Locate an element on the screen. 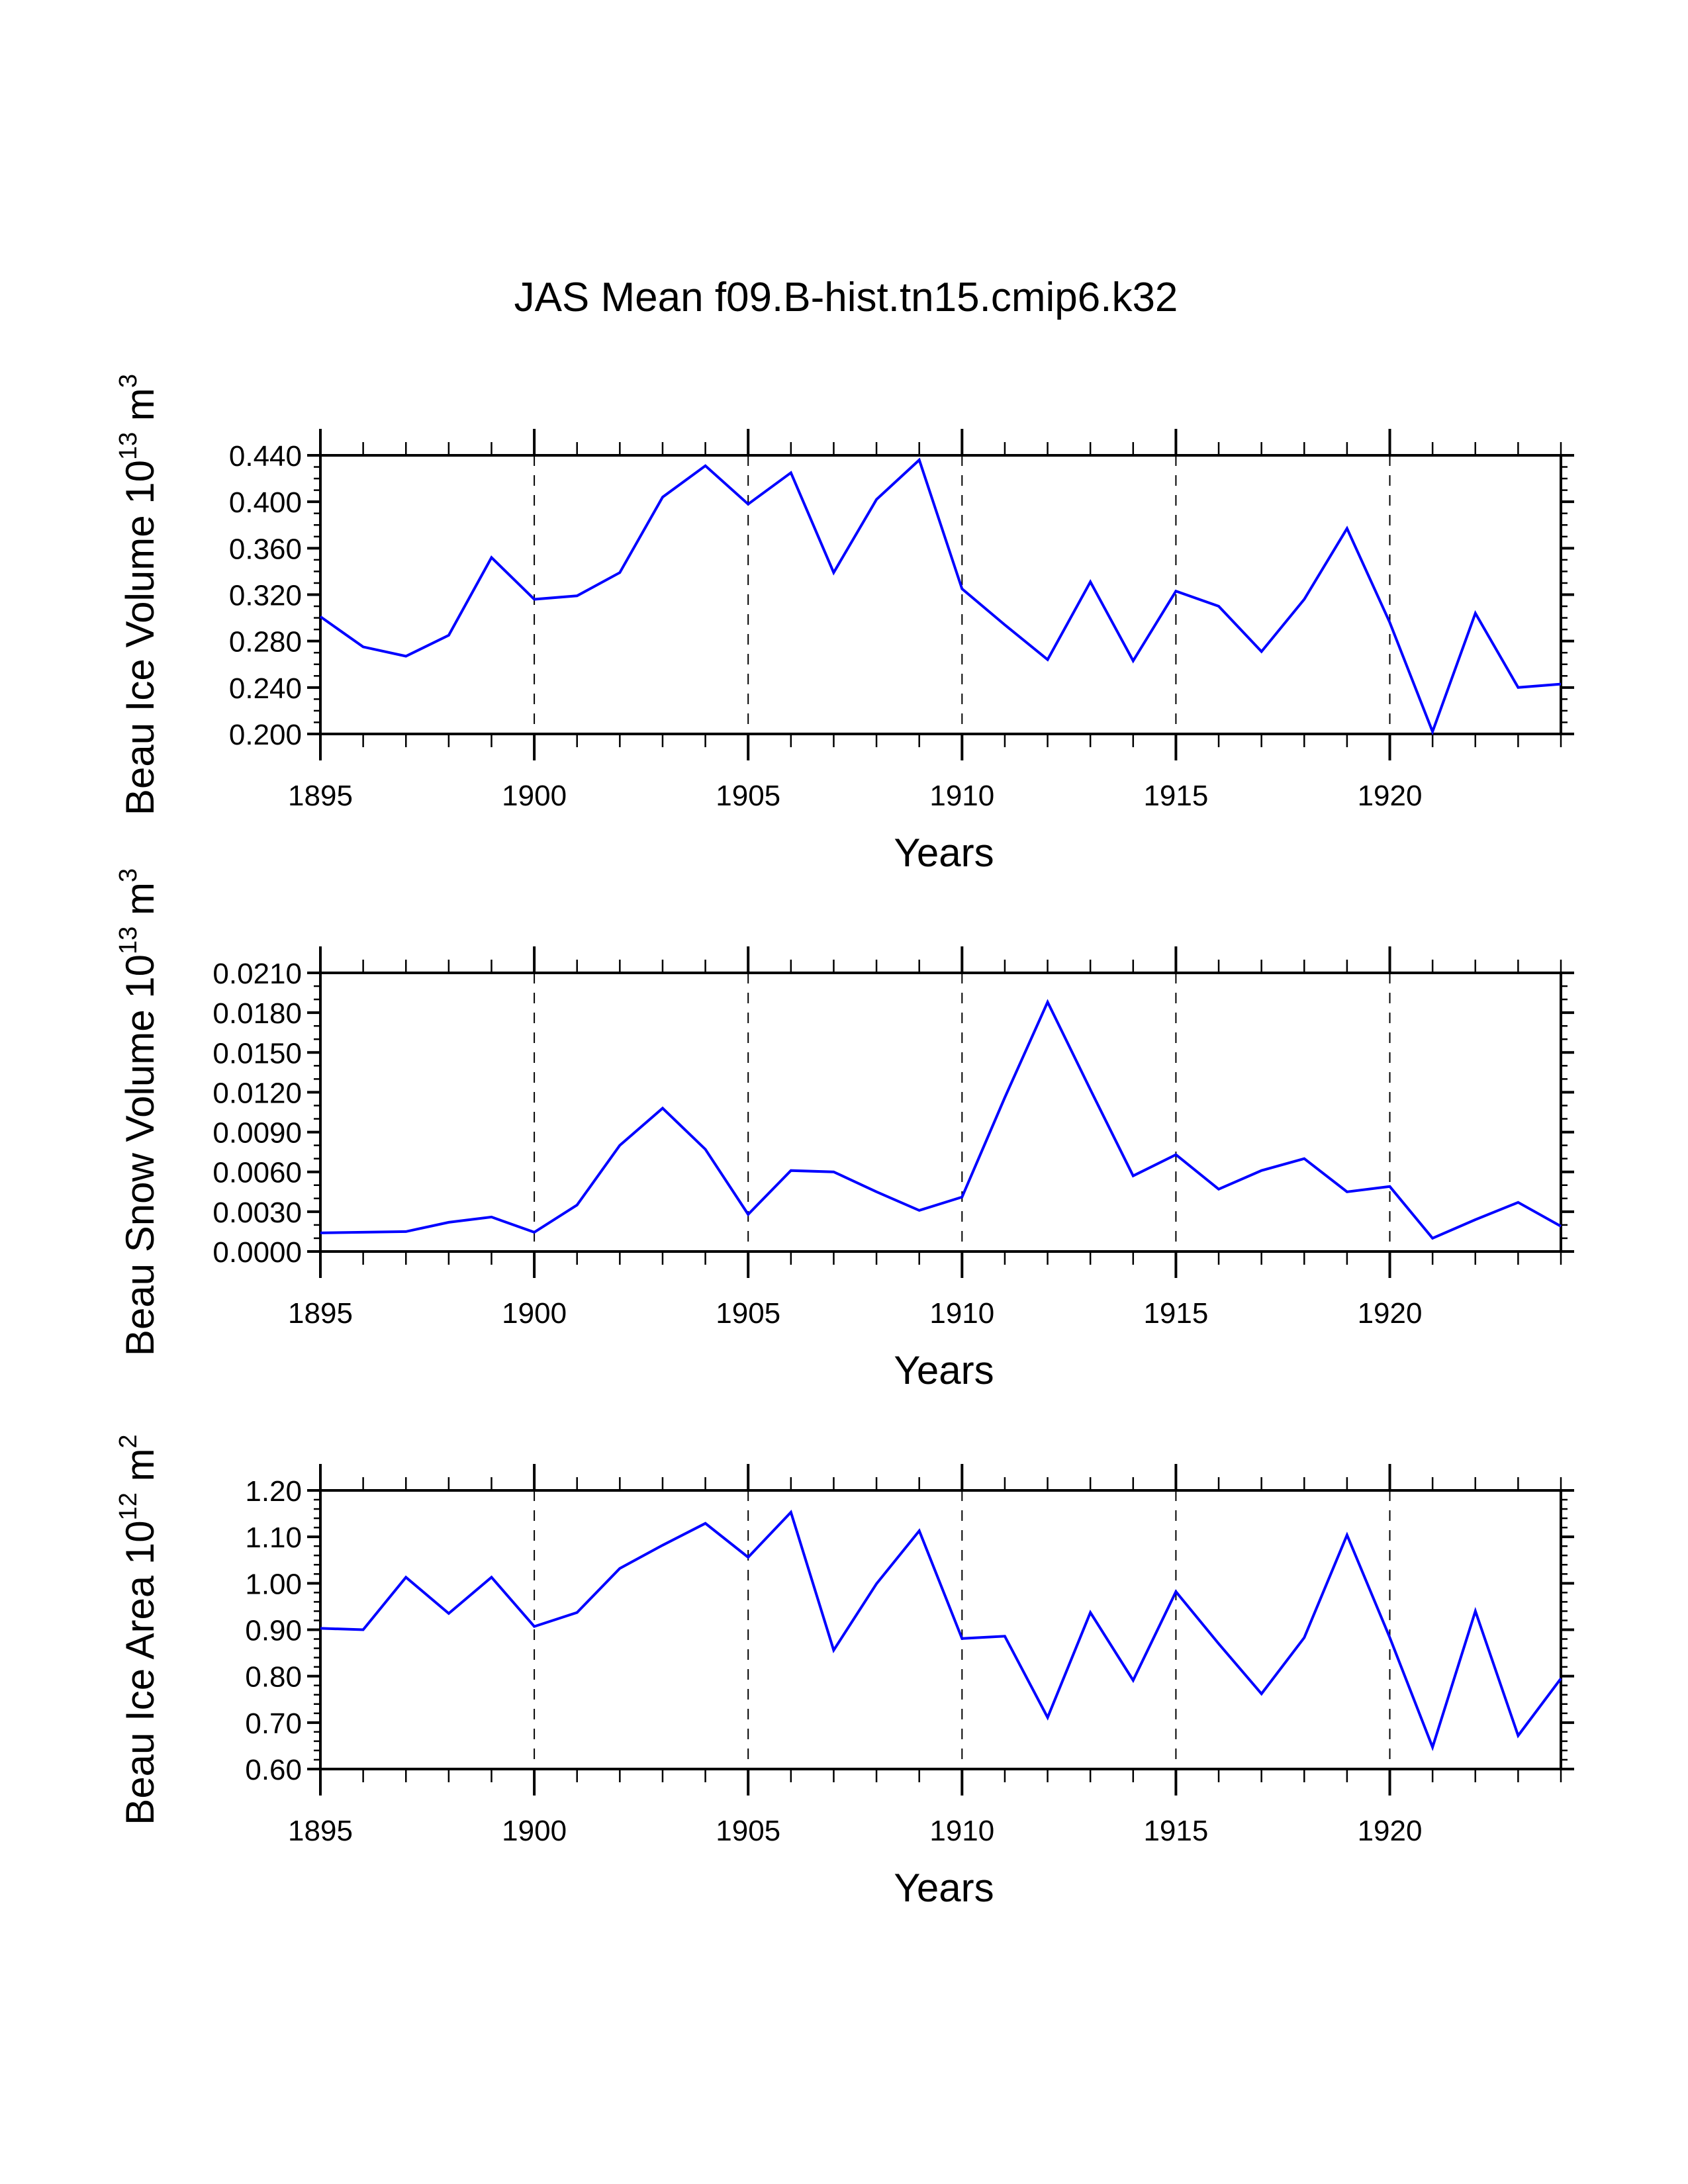 This screenshot has width=1688, height=2184. y-tick-label: 0.0210 is located at coordinates (257, 974).